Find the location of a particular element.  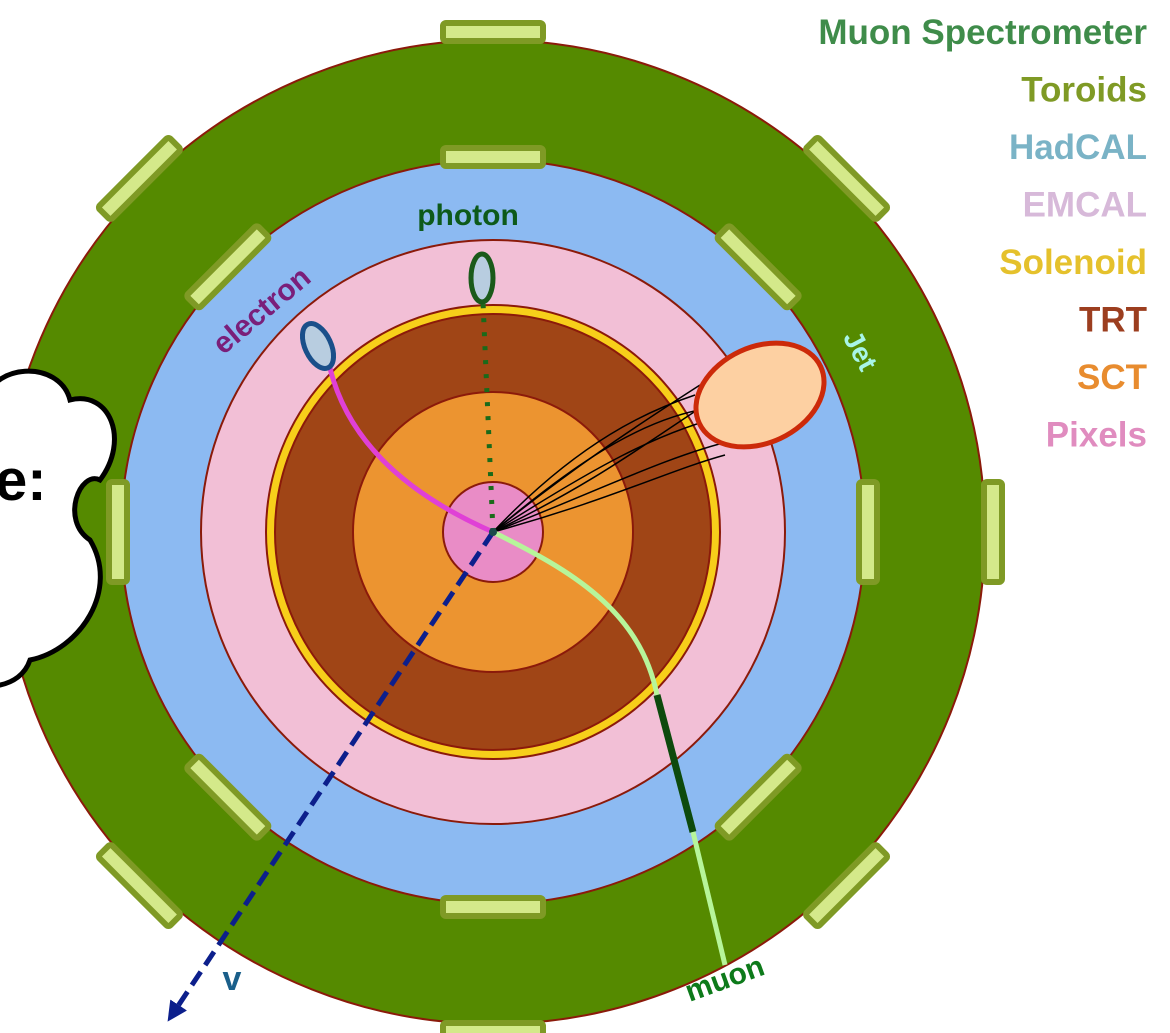

cloud: e: is located at coordinates (58, 528).